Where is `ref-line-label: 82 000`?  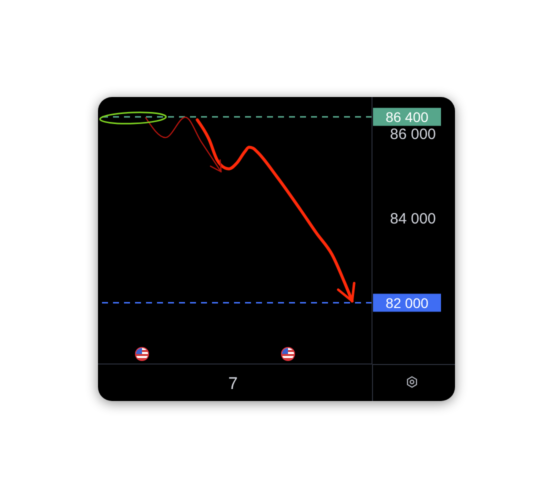
ref-line-label: 82 000 is located at coordinates (407, 302).